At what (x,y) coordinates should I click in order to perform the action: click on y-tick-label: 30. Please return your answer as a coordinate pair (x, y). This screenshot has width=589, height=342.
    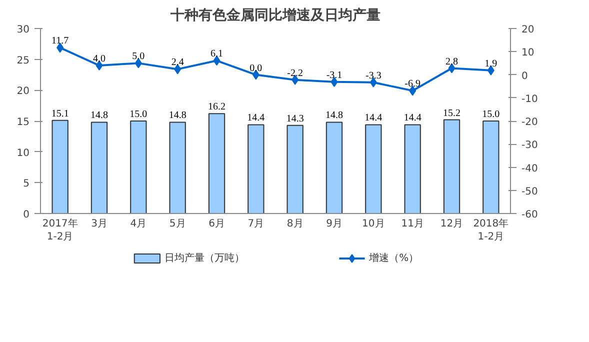
    Looking at the image, I should click on (23, 30).